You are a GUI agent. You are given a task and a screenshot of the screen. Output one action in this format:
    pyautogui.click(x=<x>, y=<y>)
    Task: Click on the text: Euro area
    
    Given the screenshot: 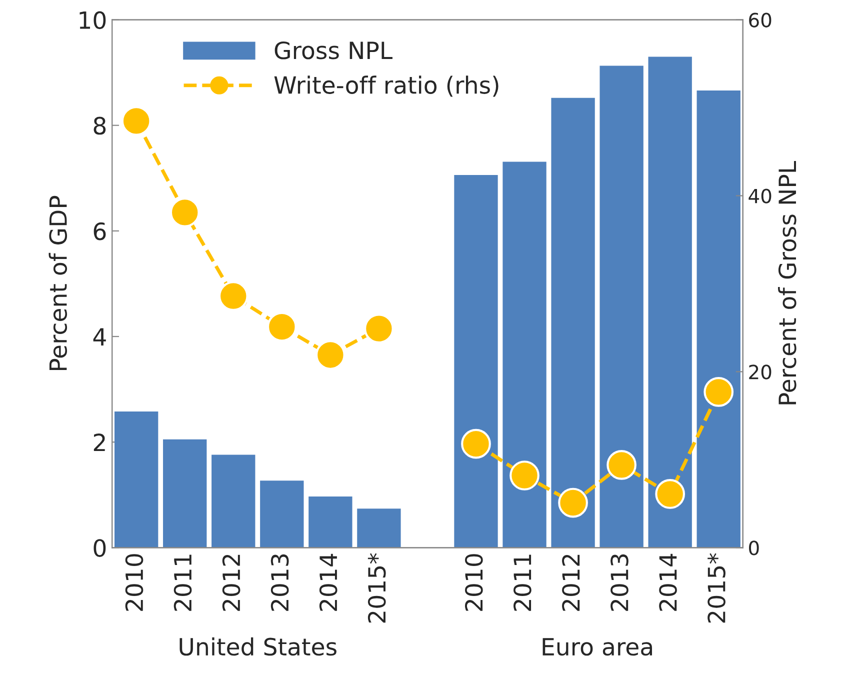 What is the action you would take?
    pyautogui.click(x=597, y=647)
    